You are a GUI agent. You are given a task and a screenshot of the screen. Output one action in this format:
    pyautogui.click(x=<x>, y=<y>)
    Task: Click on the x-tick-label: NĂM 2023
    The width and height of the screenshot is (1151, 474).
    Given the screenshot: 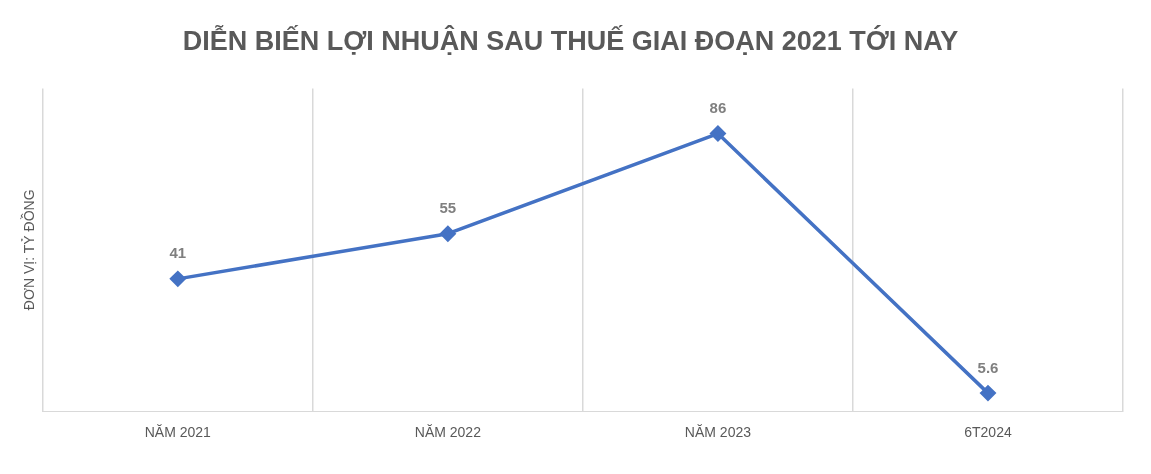 What is the action you would take?
    pyautogui.click(x=718, y=432)
    